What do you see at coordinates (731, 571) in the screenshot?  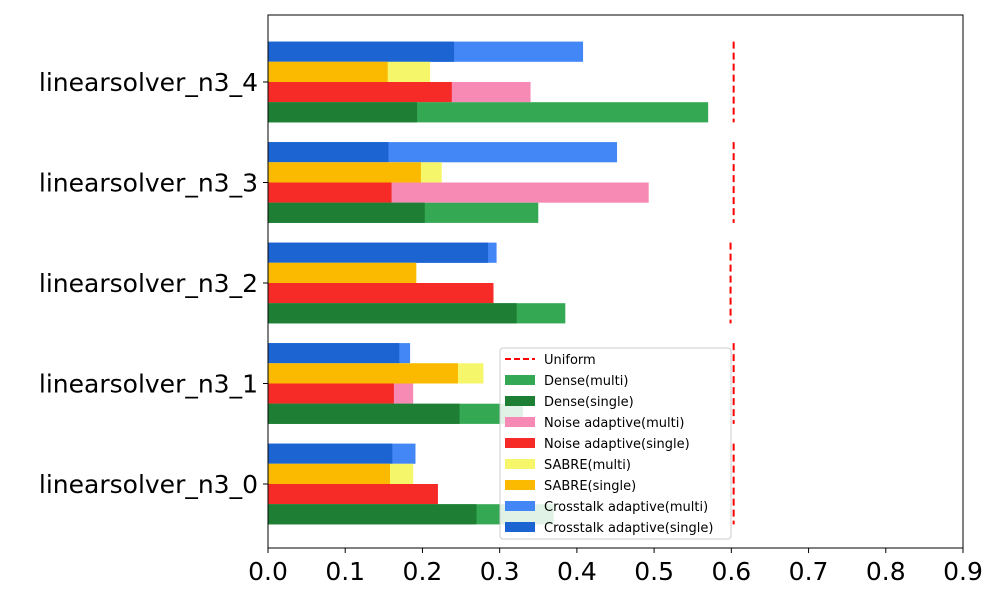 I see `x-tick-label: 0.6` at bounding box center [731, 571].